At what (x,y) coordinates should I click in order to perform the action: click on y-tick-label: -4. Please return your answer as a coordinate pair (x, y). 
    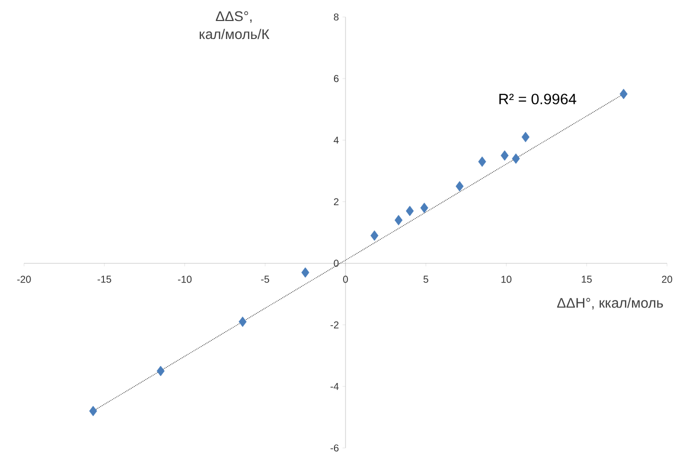
    Looking at the image, I should click on (334, 386).